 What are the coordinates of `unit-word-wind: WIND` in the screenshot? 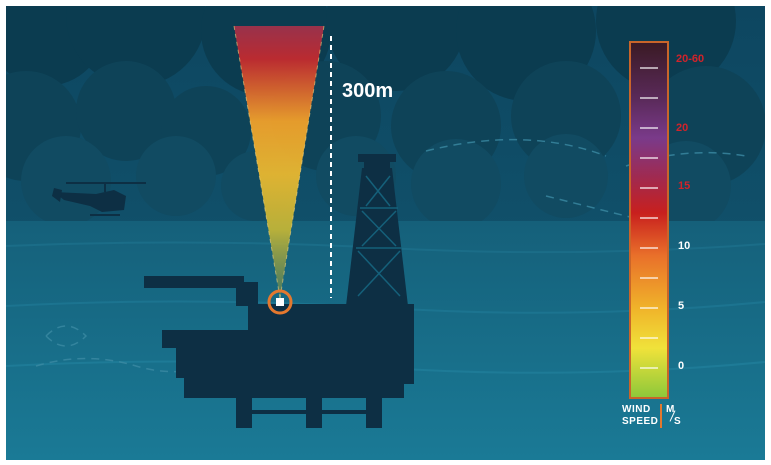 It's located at (636, 409).